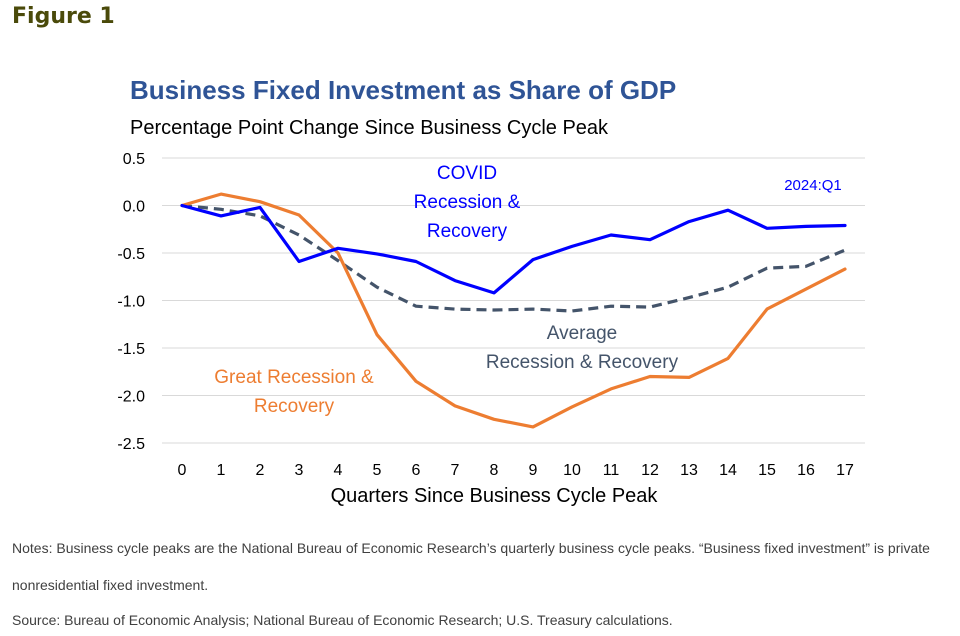  Describe the element at coordinates (134, 207) in the screenshot. I see `y-tick-label: 0.0` at that location.